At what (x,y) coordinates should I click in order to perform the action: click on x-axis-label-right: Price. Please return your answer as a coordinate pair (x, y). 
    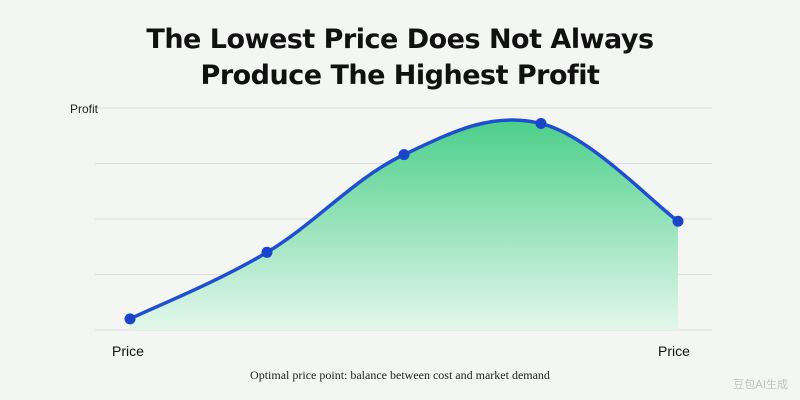
    Looking at the image, I should click on (674, 351).